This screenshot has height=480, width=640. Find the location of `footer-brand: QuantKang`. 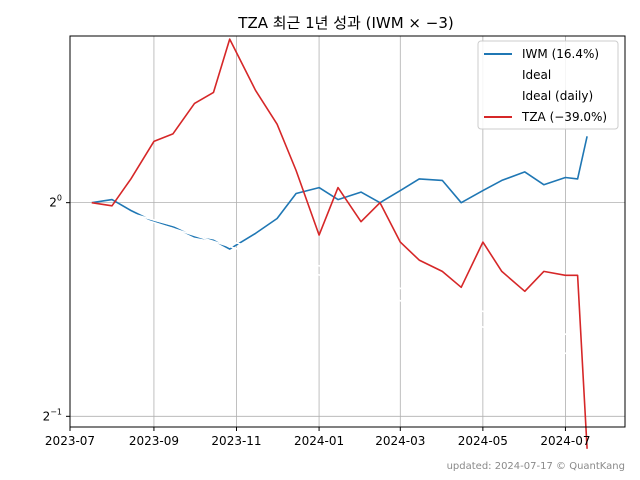

footer-brand: QuantKang is located at coordinates (597, 466).